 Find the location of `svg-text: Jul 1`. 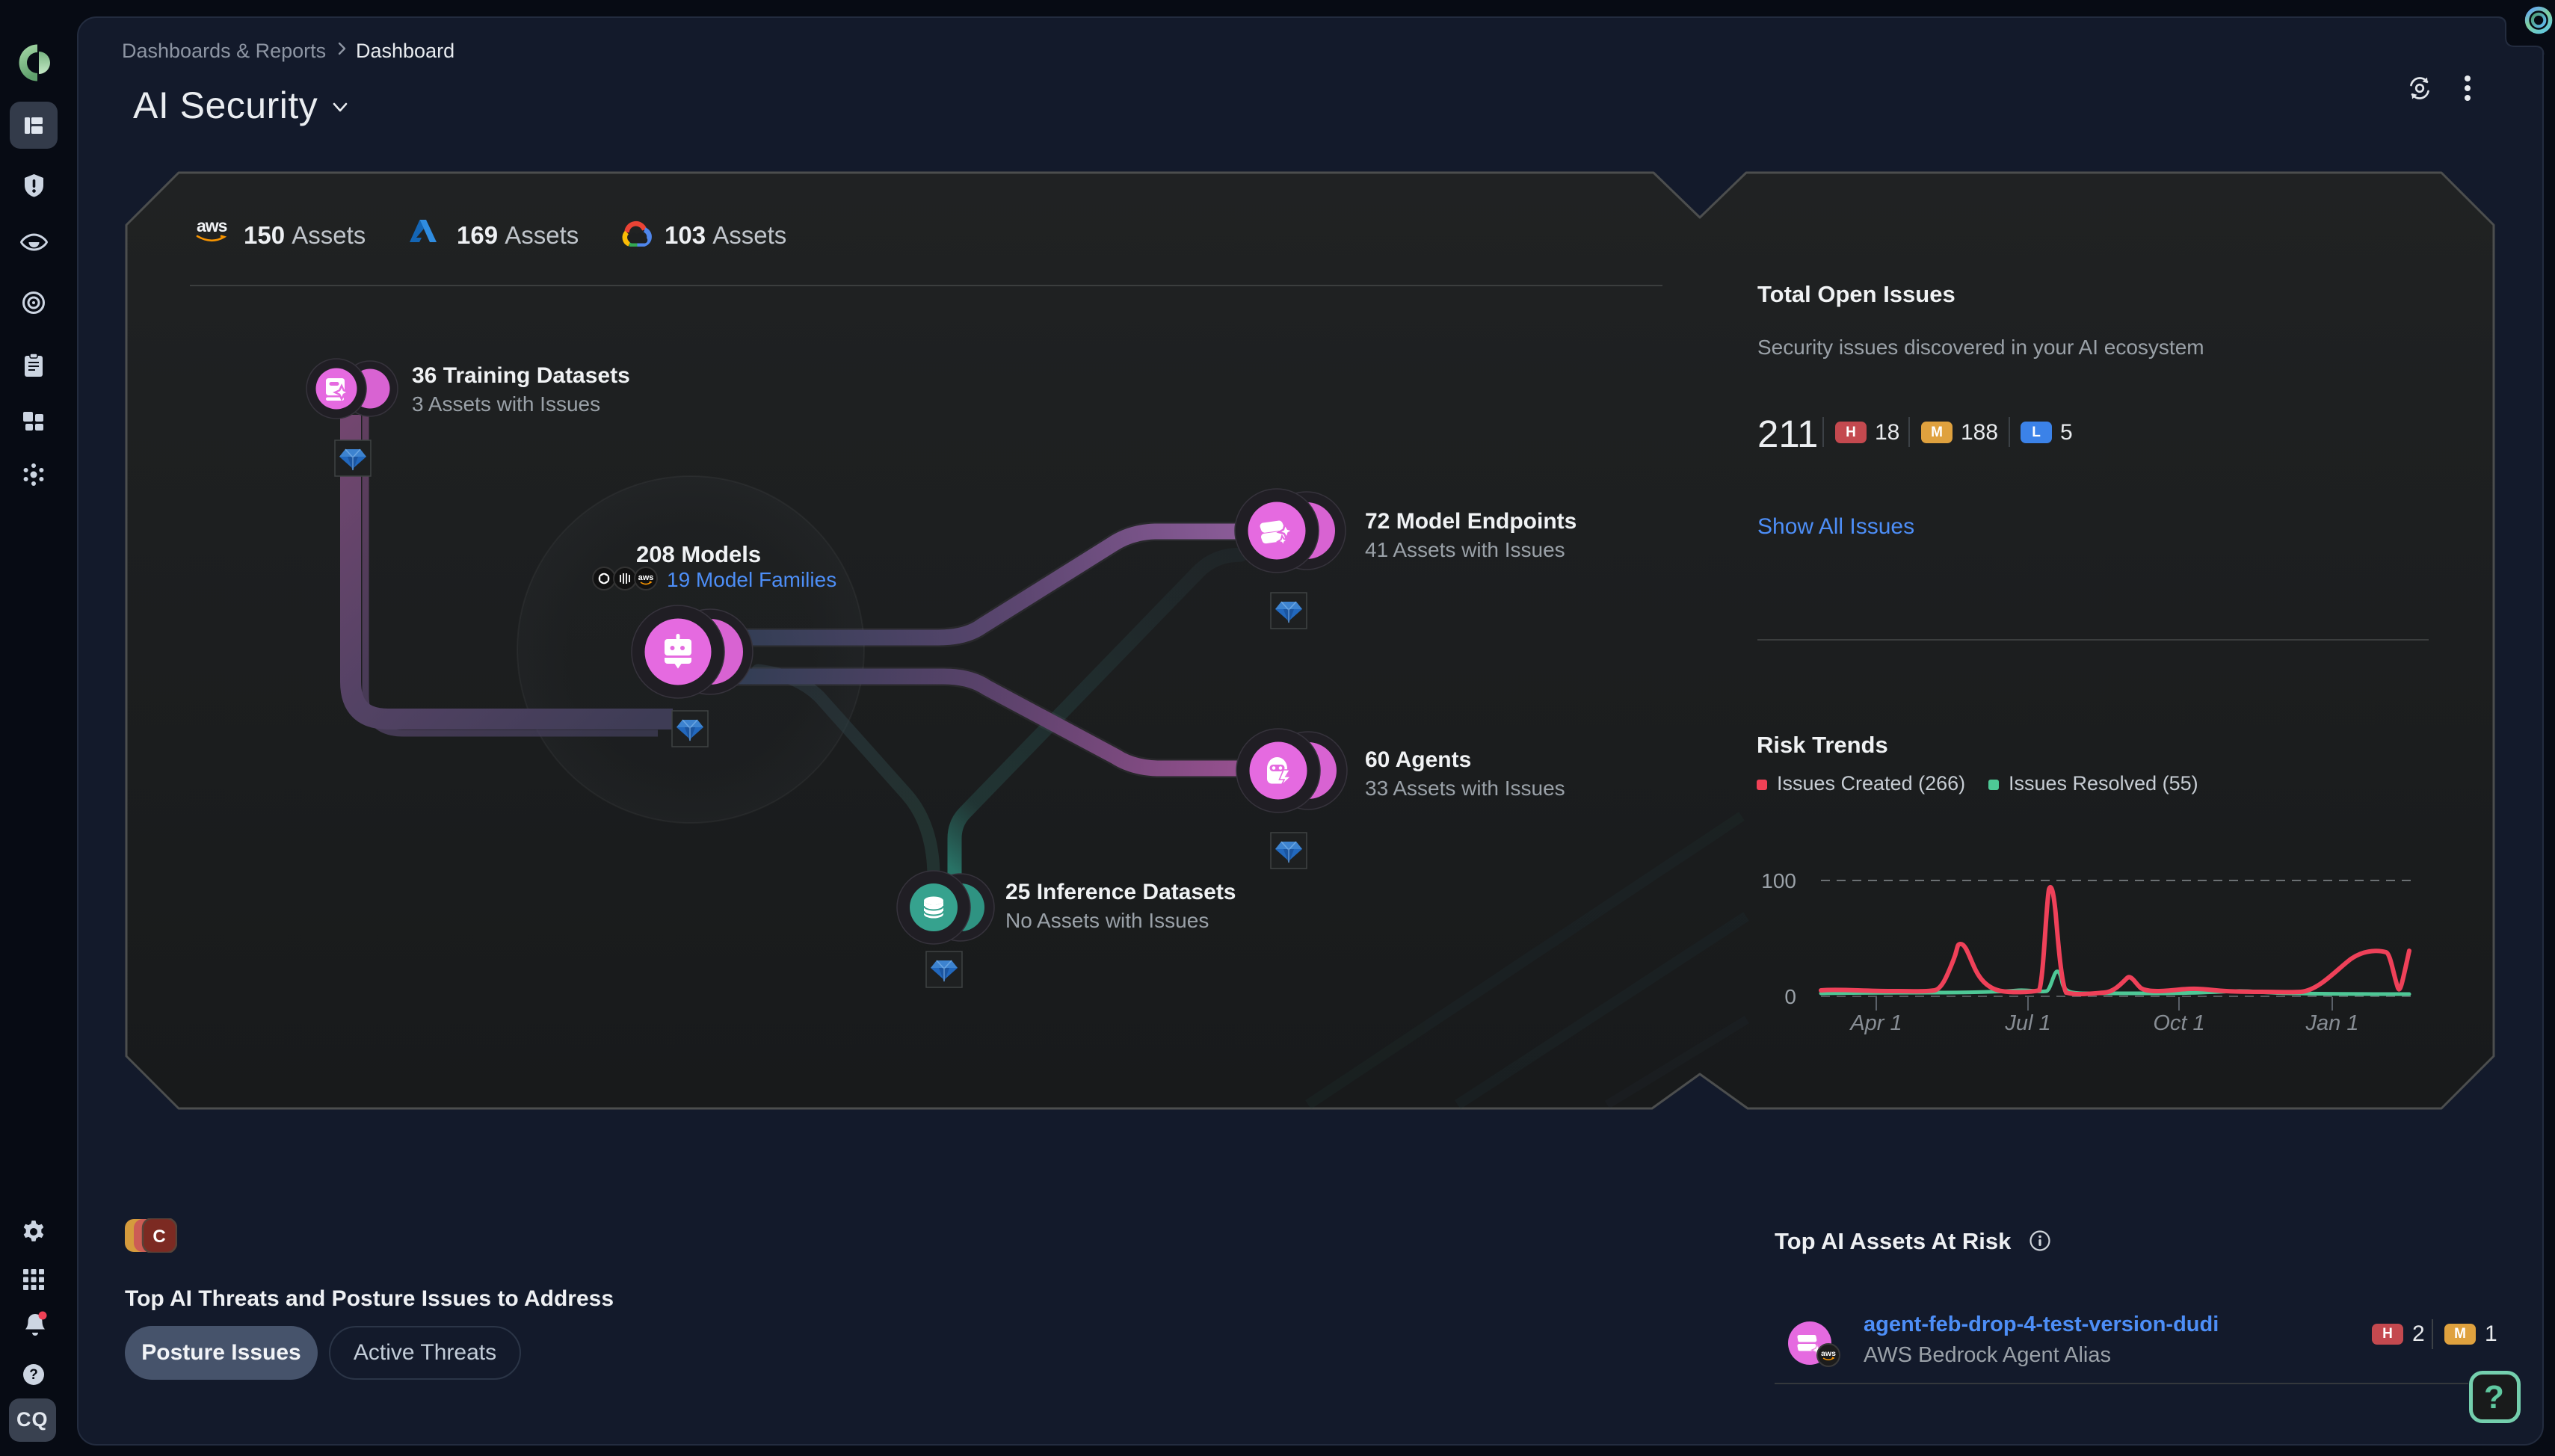

svg-text: Jul 1 is located at coordinates (2027, 1023).